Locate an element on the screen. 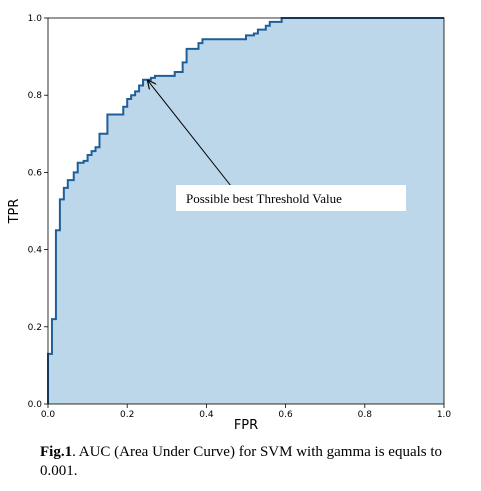  x-tick-label: 1.0 is located at coordinates (444, 415).